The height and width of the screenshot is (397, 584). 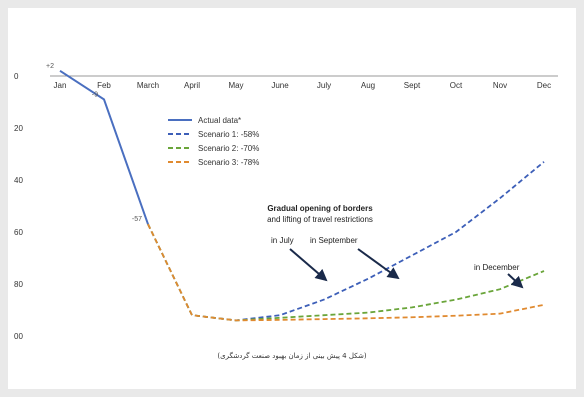 I want to click on x-tick-label: April, so click(x=192, y=85).